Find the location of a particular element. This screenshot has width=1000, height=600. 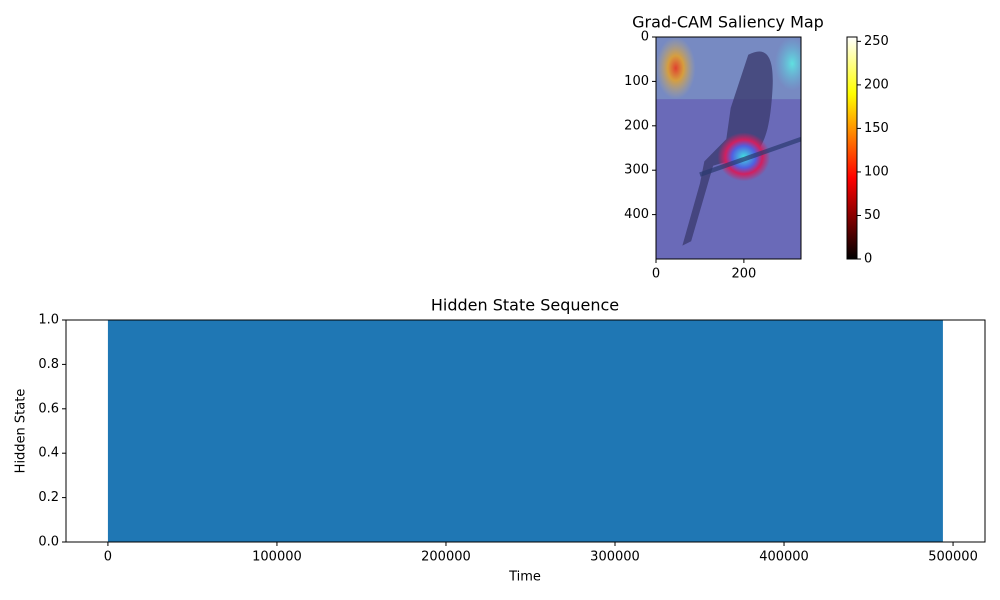

x-tick-label: 200 is located at coordinates (743, 274).